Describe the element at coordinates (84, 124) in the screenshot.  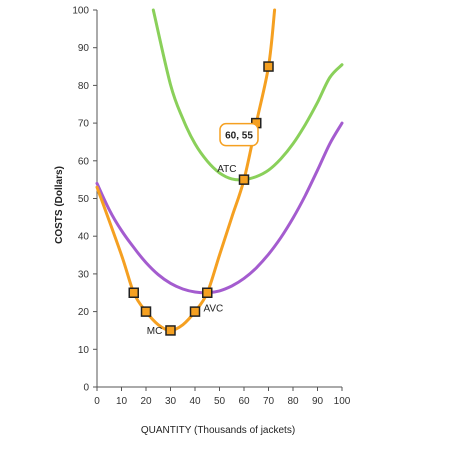
I see `y-tick-label: 70` at that location.